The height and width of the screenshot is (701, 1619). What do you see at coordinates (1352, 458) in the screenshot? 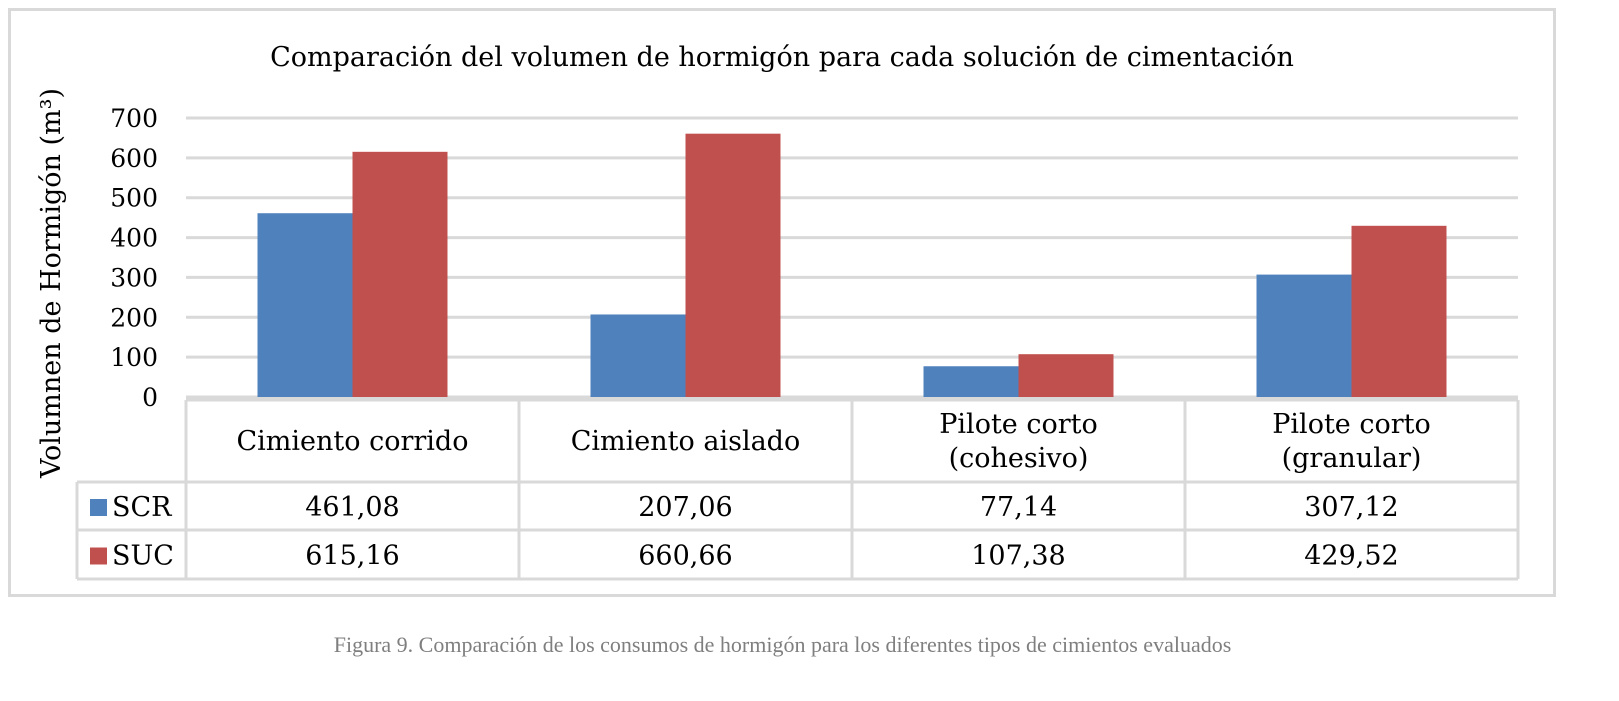
I see `x-category-label: (granular)` at bounding box center [1352, 458].